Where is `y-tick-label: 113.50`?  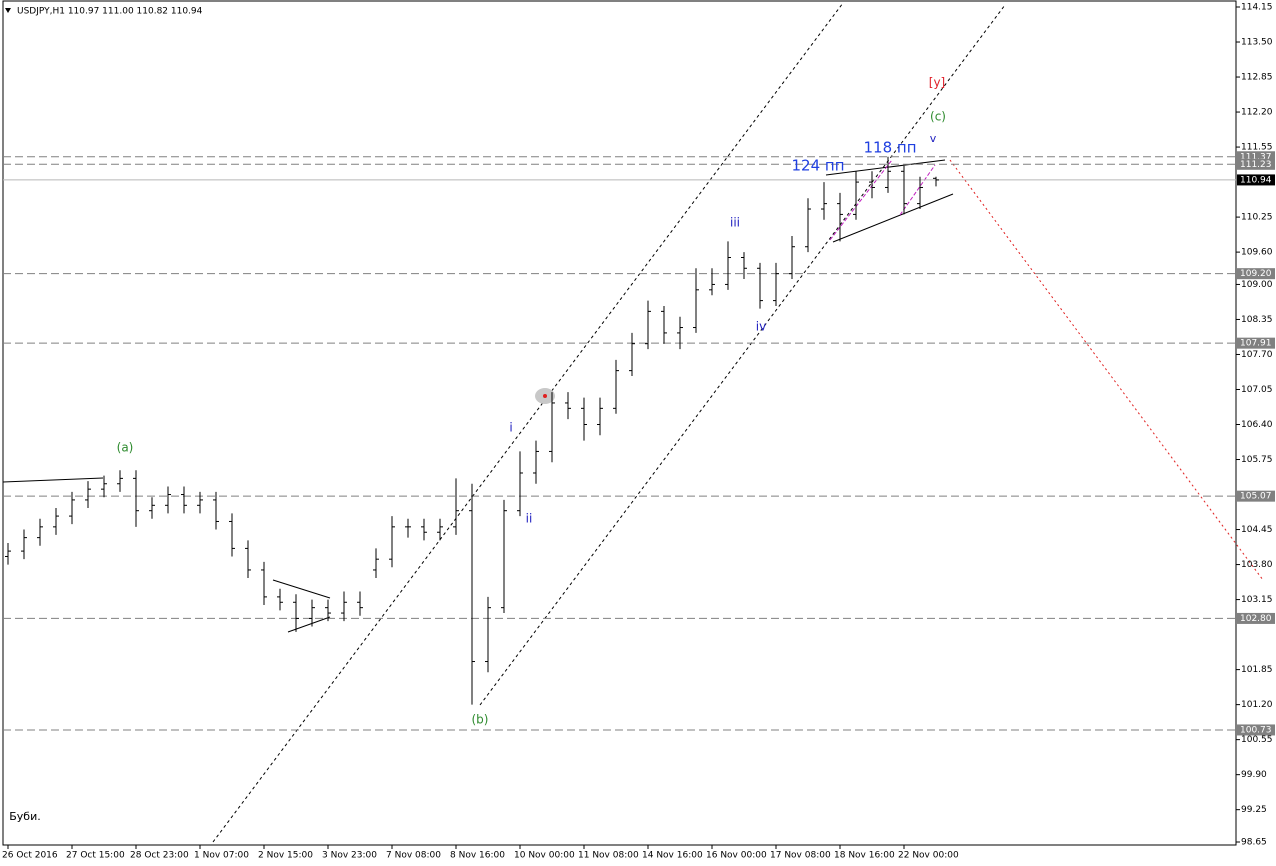 y-tick-label: 113.50 is located at coordinates (1257, 43).